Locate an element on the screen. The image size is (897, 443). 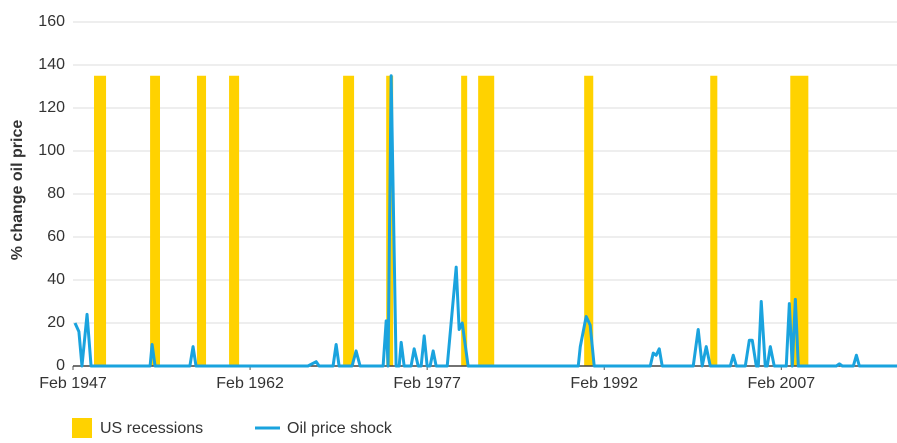
legend-swatch is located at coordinates (82, 428).